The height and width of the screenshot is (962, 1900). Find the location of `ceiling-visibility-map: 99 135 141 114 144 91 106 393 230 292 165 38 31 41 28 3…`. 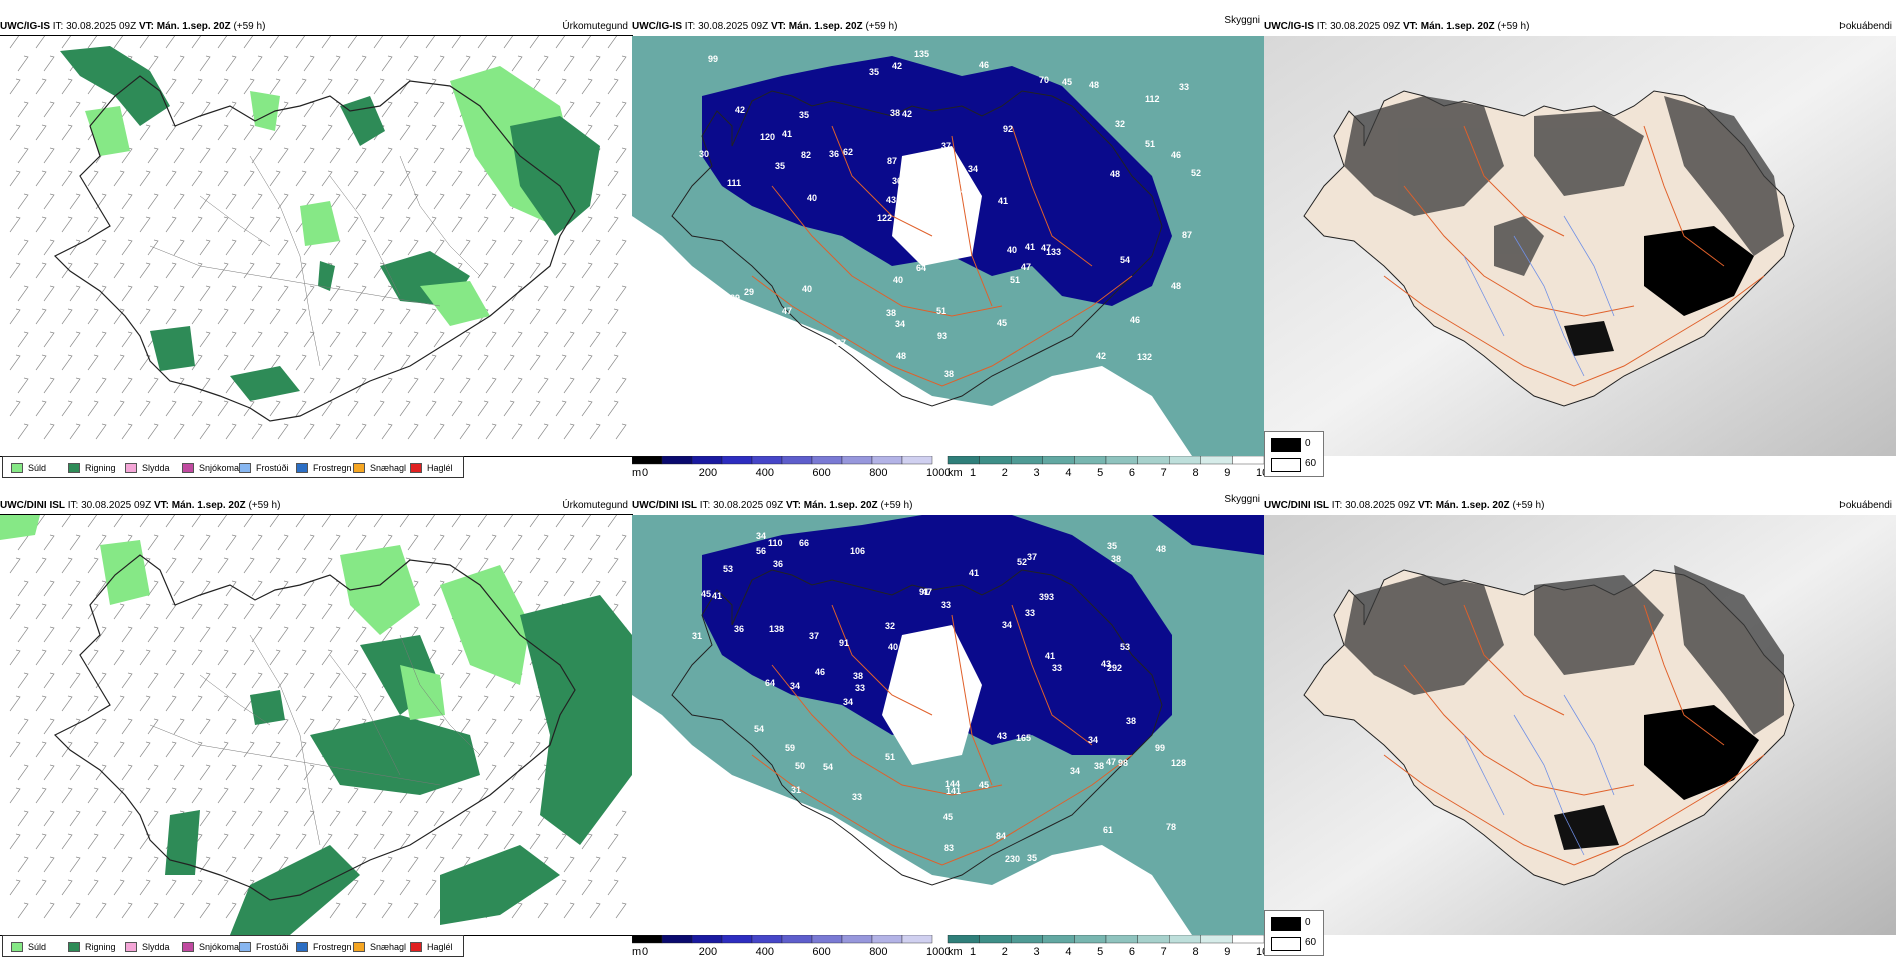

ceiling-visibility-map: 99 135 141 114 144 91 106 393 230 292 165 38 31 41 28 3… is located at coordinates (948, 725).